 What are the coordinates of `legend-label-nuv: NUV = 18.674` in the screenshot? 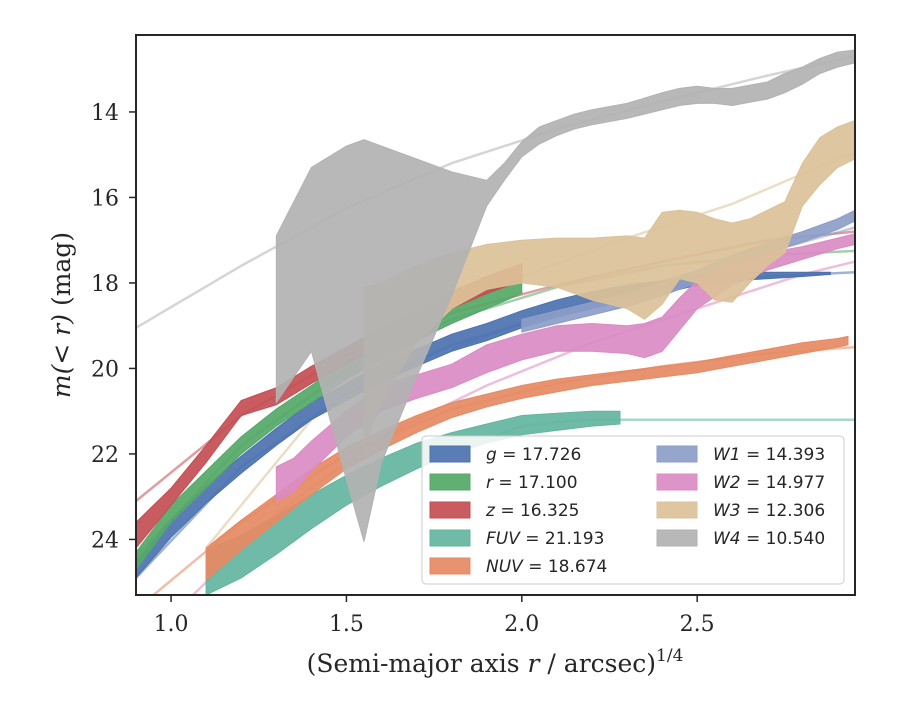 It's located at (546, 567).